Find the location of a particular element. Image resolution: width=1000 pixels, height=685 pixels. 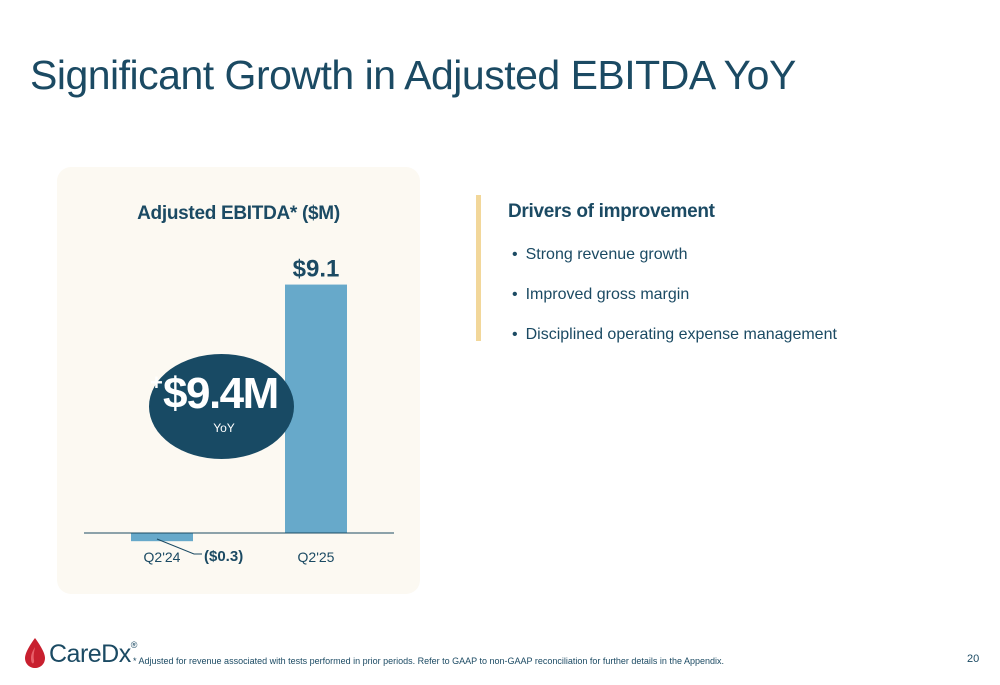

driver-item: Disciplined operating expense management is located at coordinates (674, 346).